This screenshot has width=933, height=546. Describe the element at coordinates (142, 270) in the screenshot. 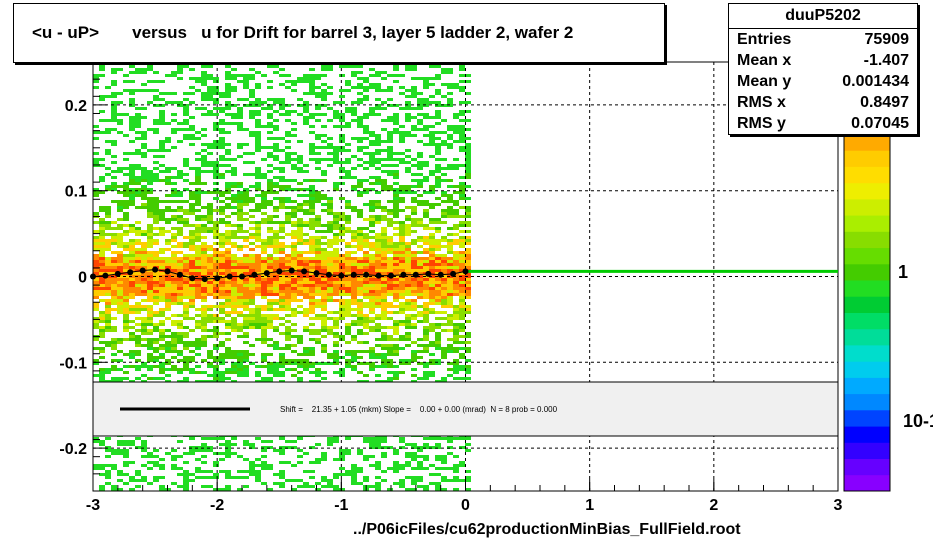

I see `profile-point` at that location.